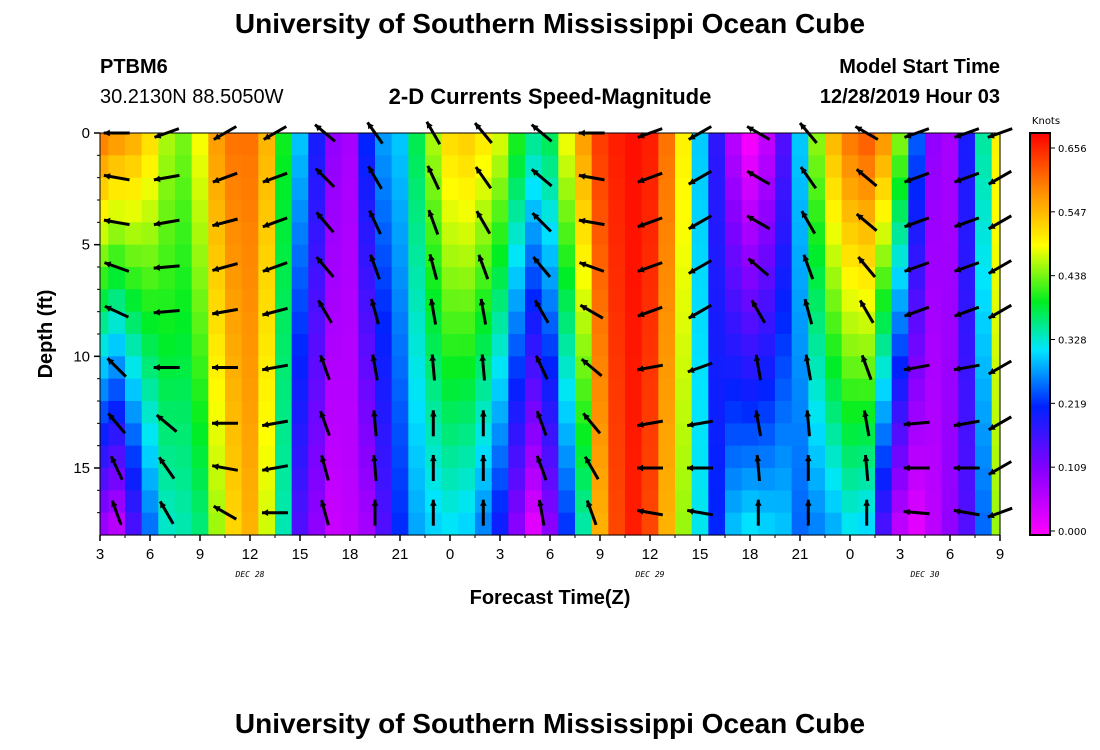 The height and width of the screenshot is (750, 1100). I want to click on colorbar-tick-label: 0.656, so click(1072, 149).